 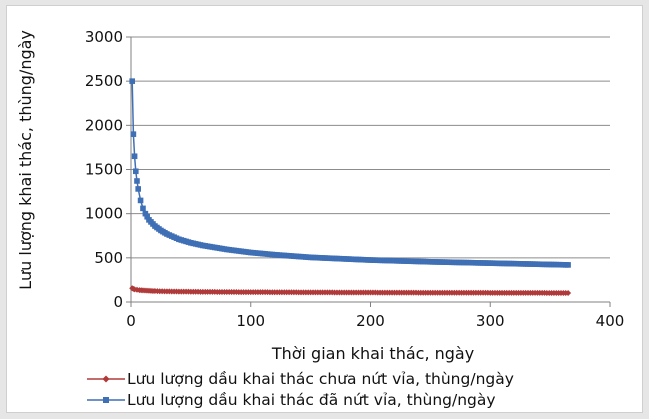 I want to click on y-tick-label: 1000, so click(x=104, y=214).